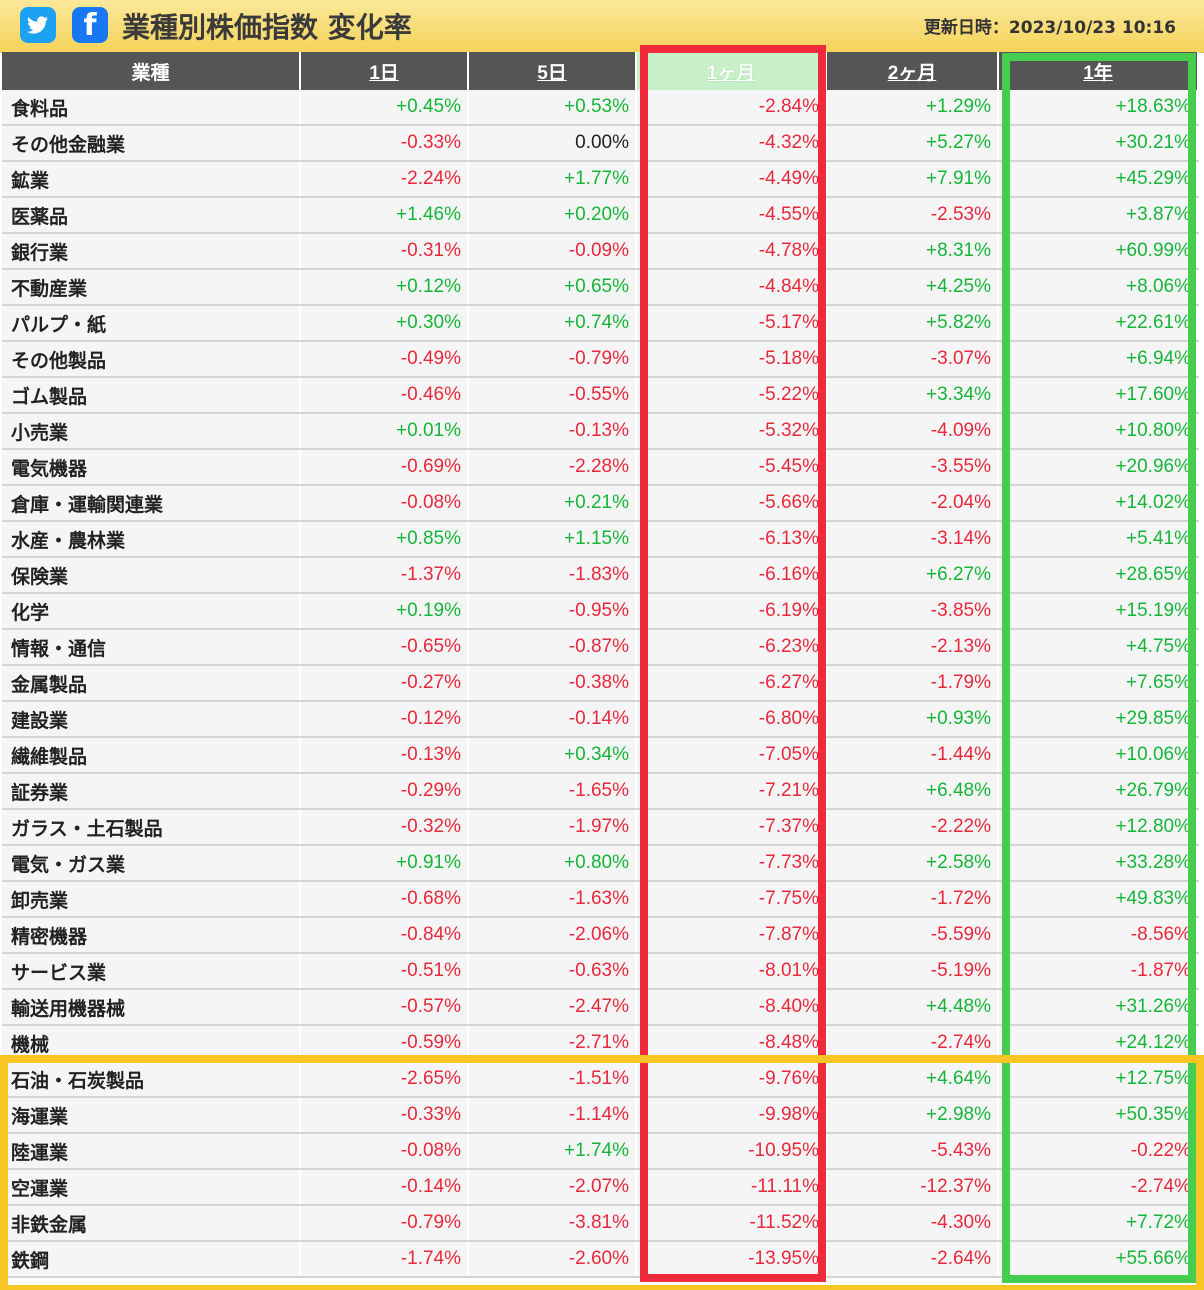 This screenshot has height=1290, width=1204. I want to click on change-1day-cell: -0.29%, so click(384, 791).